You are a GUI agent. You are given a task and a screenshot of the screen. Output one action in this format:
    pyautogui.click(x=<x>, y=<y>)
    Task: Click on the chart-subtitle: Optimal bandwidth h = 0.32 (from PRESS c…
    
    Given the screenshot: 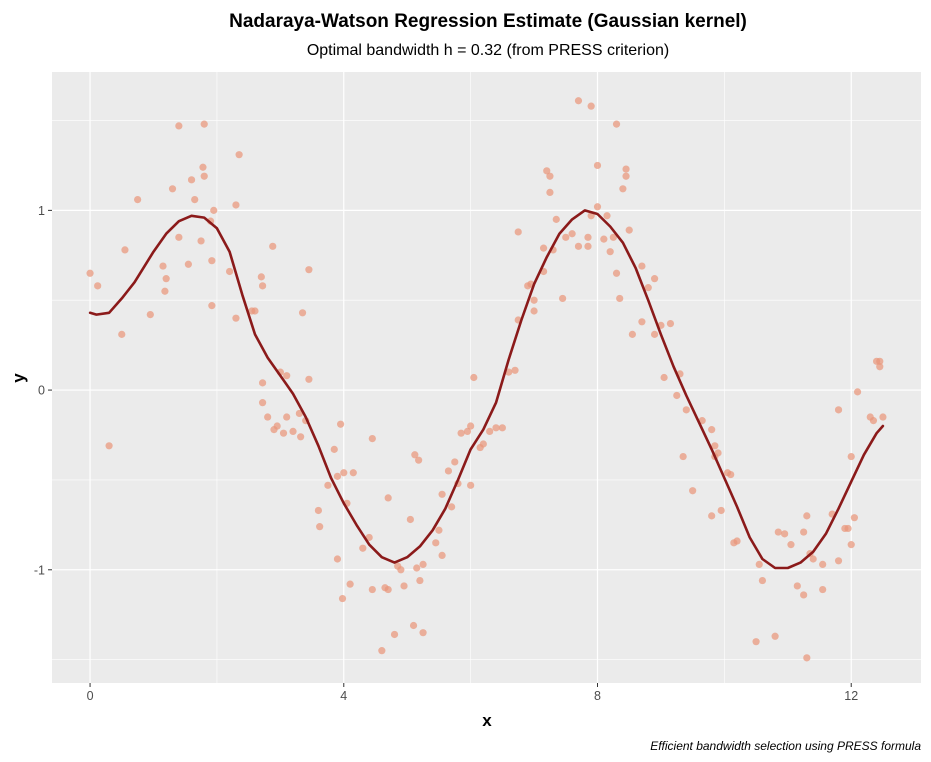 What is the action you would take?
    pyautogui.click(x=488, y=50)
    